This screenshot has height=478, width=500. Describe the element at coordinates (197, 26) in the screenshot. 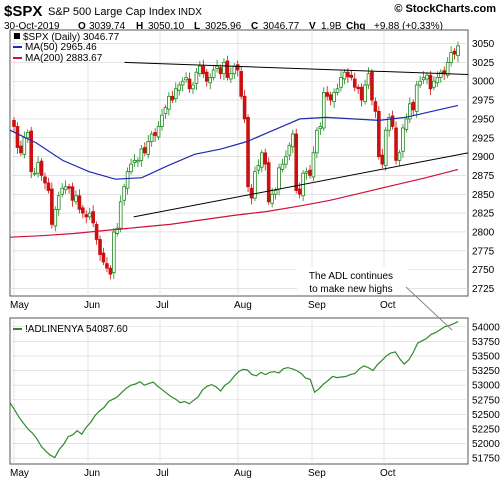

I see `low-label: L` at that location.